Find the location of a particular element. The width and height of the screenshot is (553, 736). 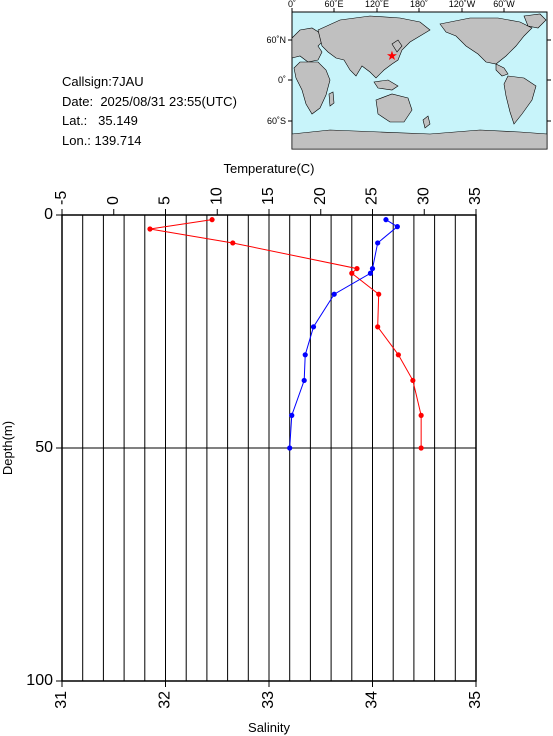

date-label: Date: is located at coordinates (78, 101).